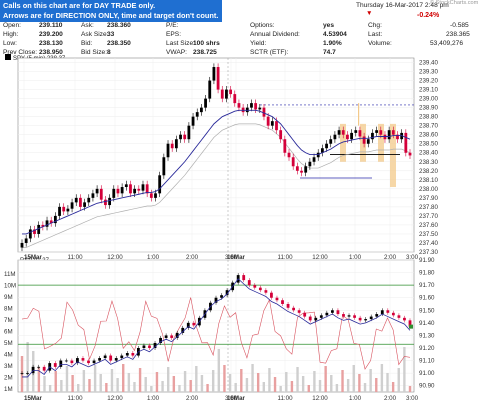  I want to click on lower-xtick-label: 11:00, so click(285, 398).